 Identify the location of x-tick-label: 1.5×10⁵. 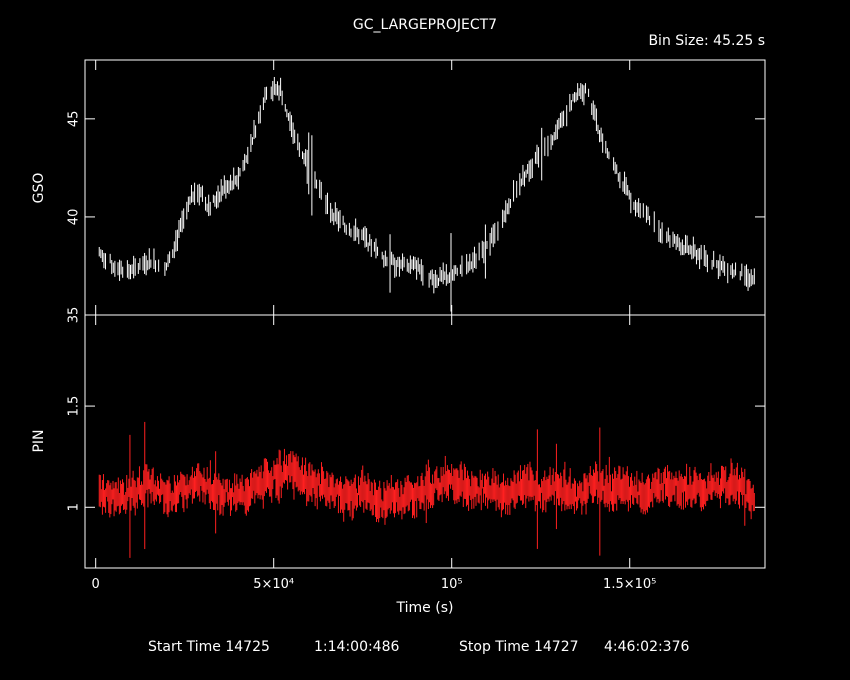
(629, 584).